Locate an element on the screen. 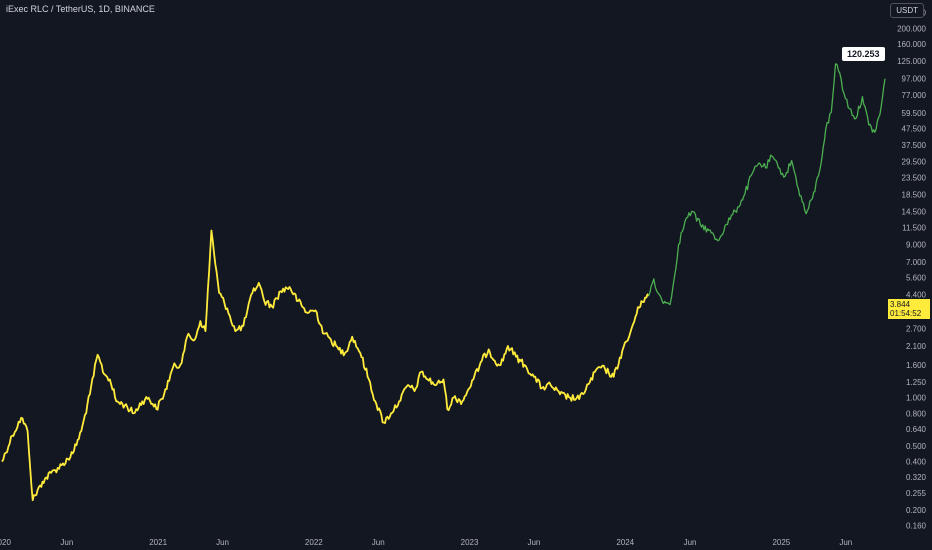 The width and height of the screenshot is (932, 550). y-tick-label: 11.500 is located at coordinates (914, 227).